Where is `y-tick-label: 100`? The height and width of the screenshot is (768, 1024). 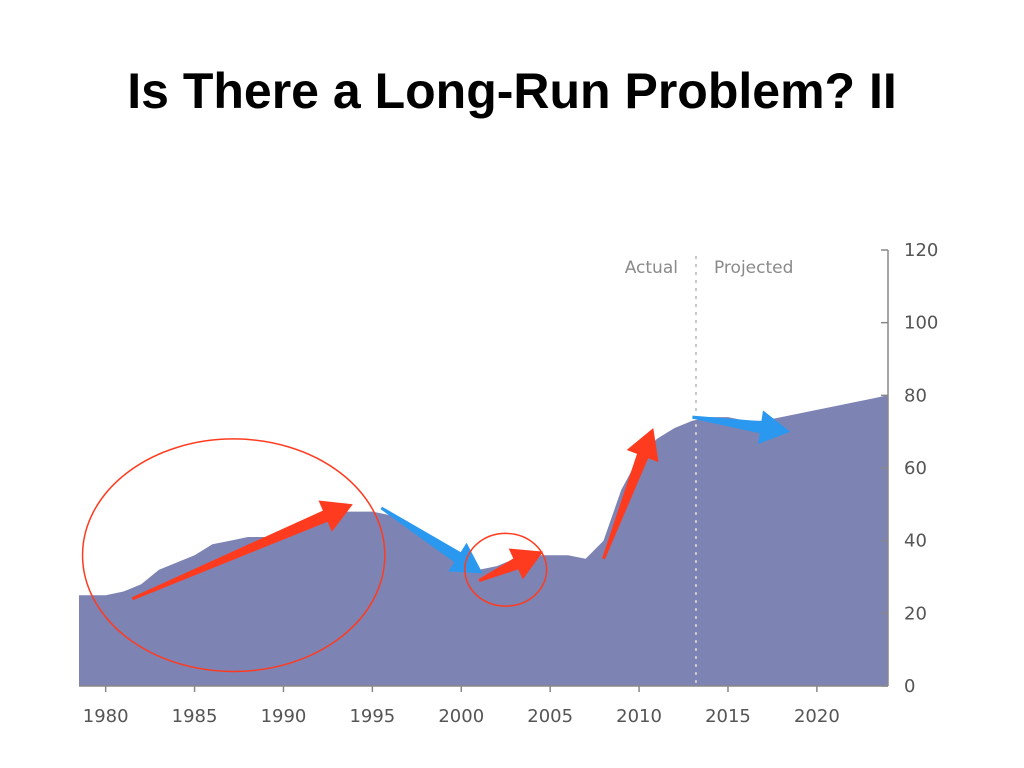 y-tick-label: 100 is located at coordinates (921, 323).